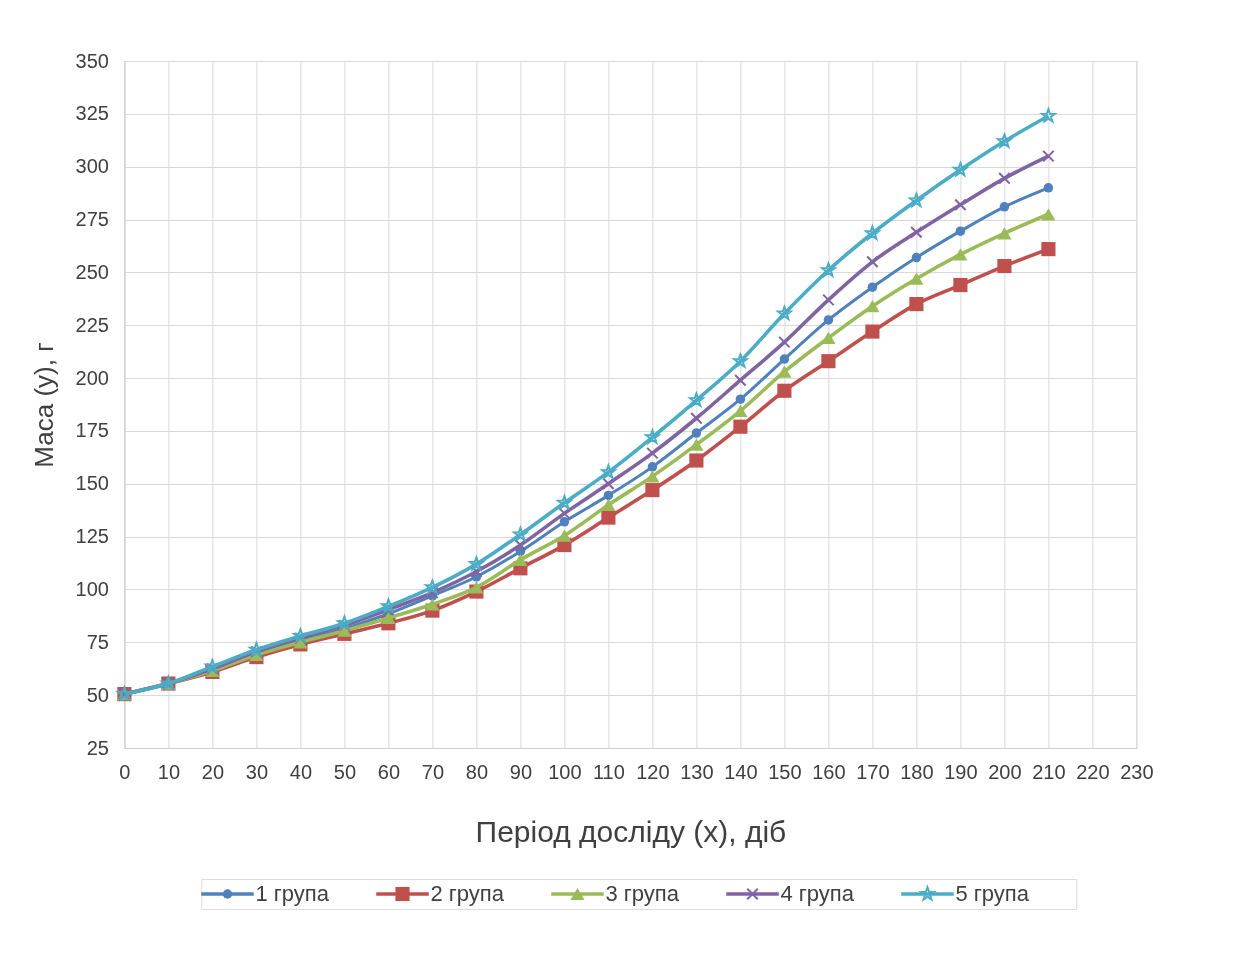  What do you see at coordinates (97, 641) in the screenshot?
I see `y-tick-label: 75` at bounding box center [97, 641].